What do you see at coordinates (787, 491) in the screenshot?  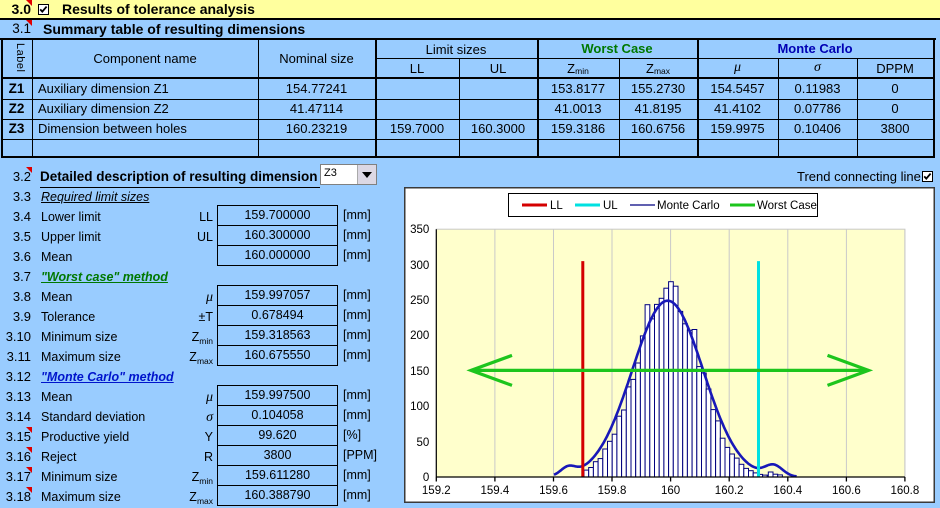 I see `svg-text: 160.4` at bounding box center [787, 491].